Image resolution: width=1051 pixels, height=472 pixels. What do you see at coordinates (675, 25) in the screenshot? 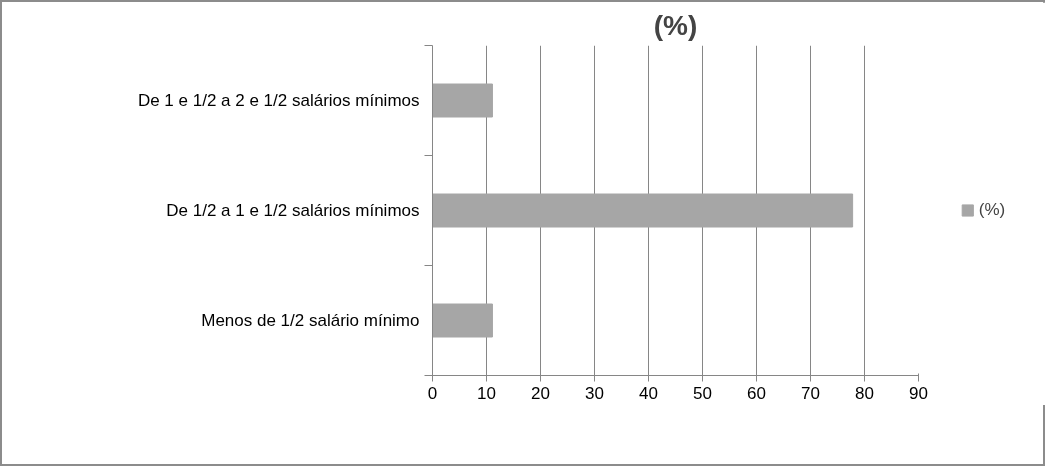
I see `chart-title: (%)` at bounding box center [675, 25].